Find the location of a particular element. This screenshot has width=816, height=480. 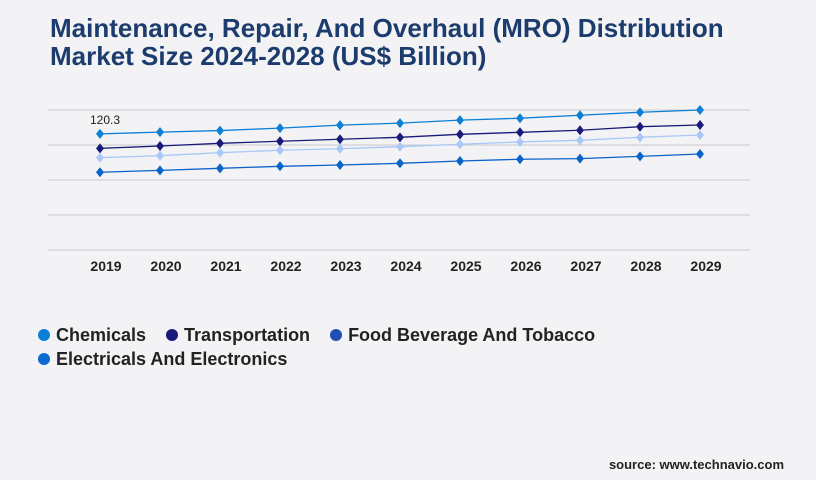

legend-item: Food Beverage And Tobacco is located at coordinates (462, 335).